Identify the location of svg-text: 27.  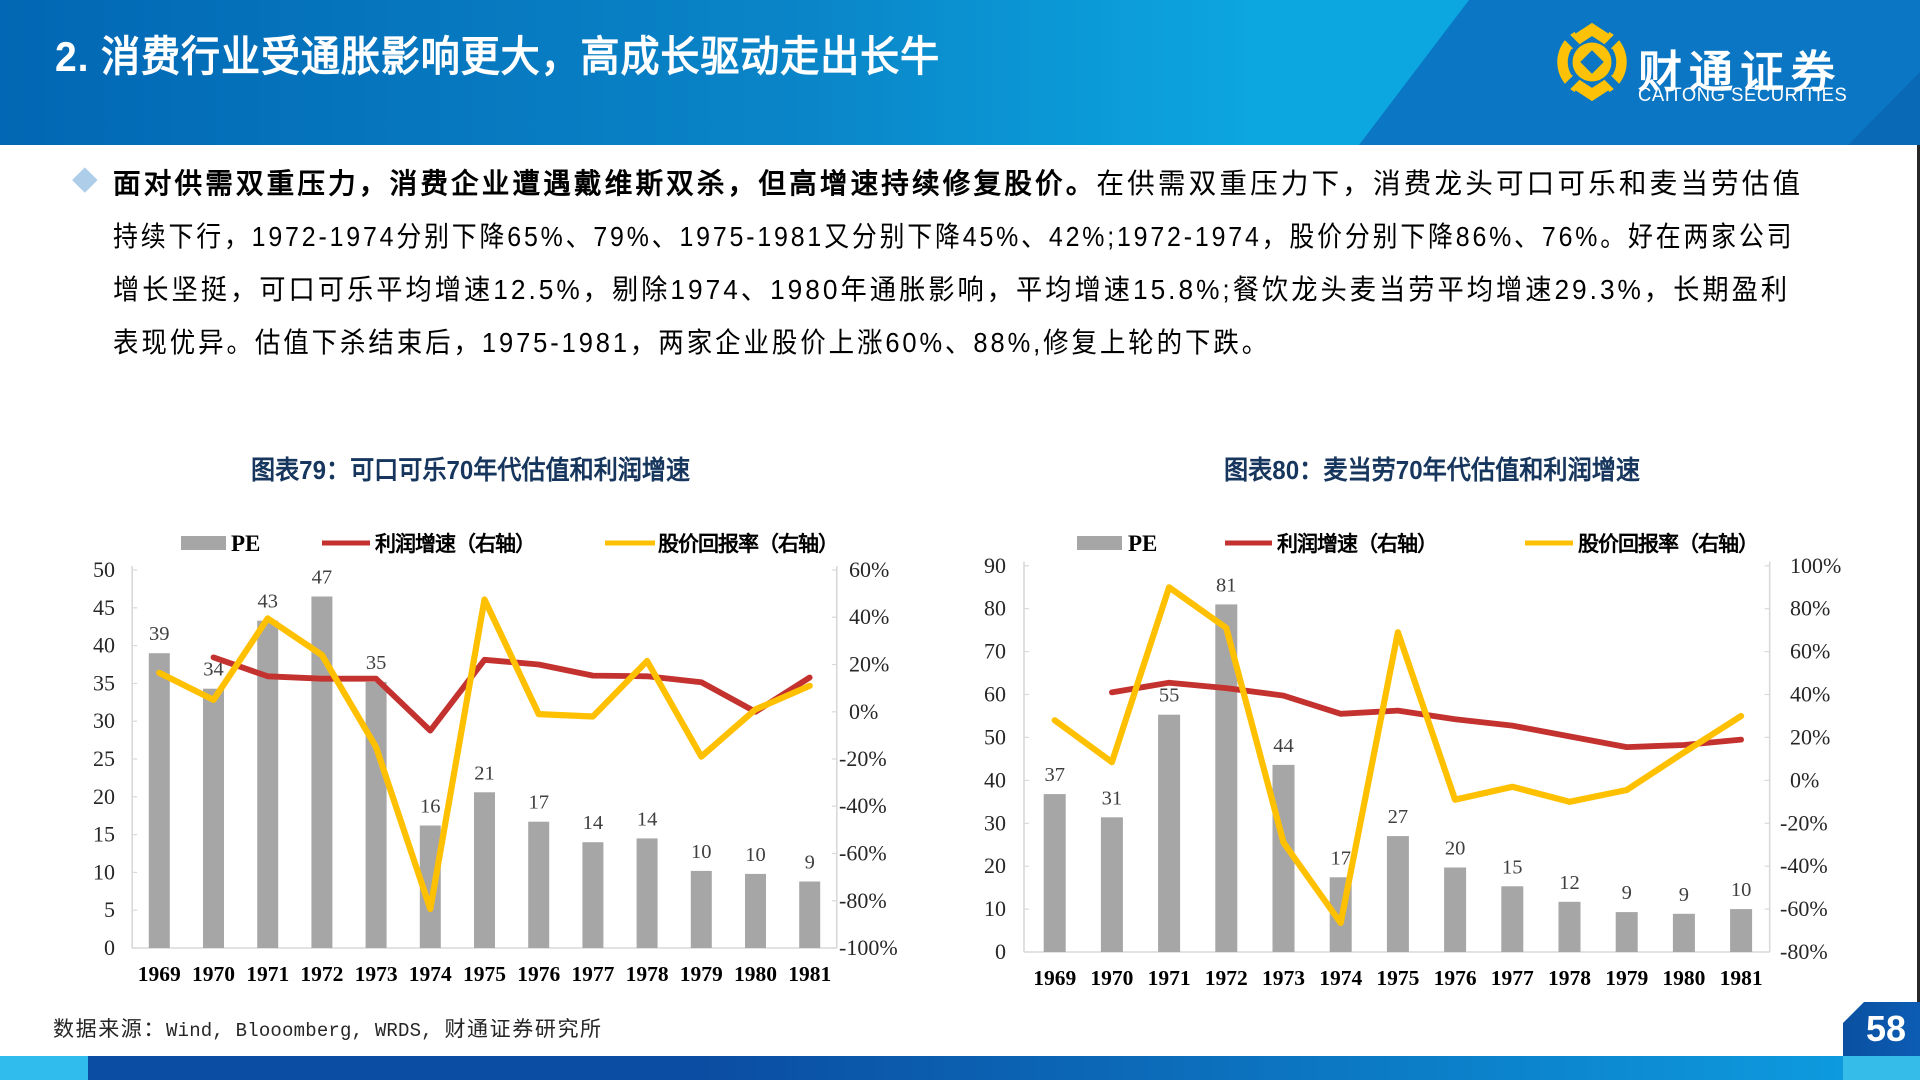
(1398, 817).